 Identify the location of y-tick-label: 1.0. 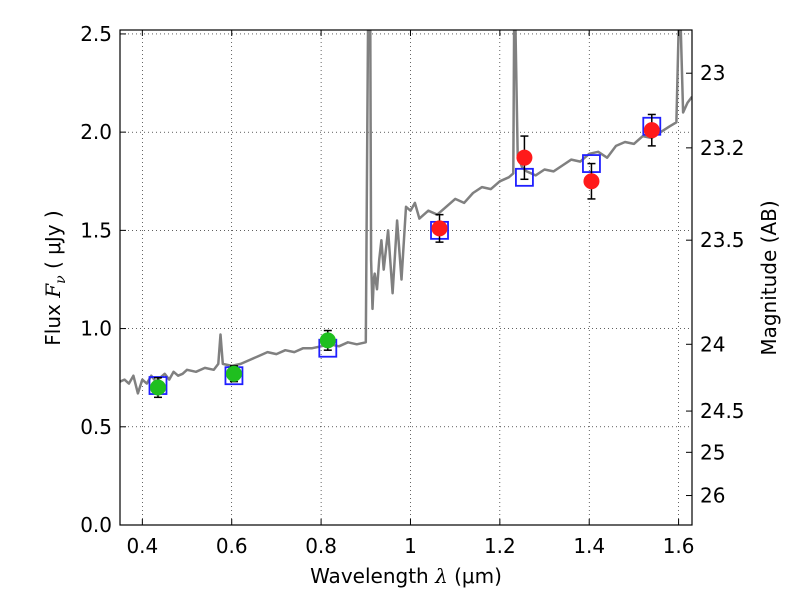
(96, 329).